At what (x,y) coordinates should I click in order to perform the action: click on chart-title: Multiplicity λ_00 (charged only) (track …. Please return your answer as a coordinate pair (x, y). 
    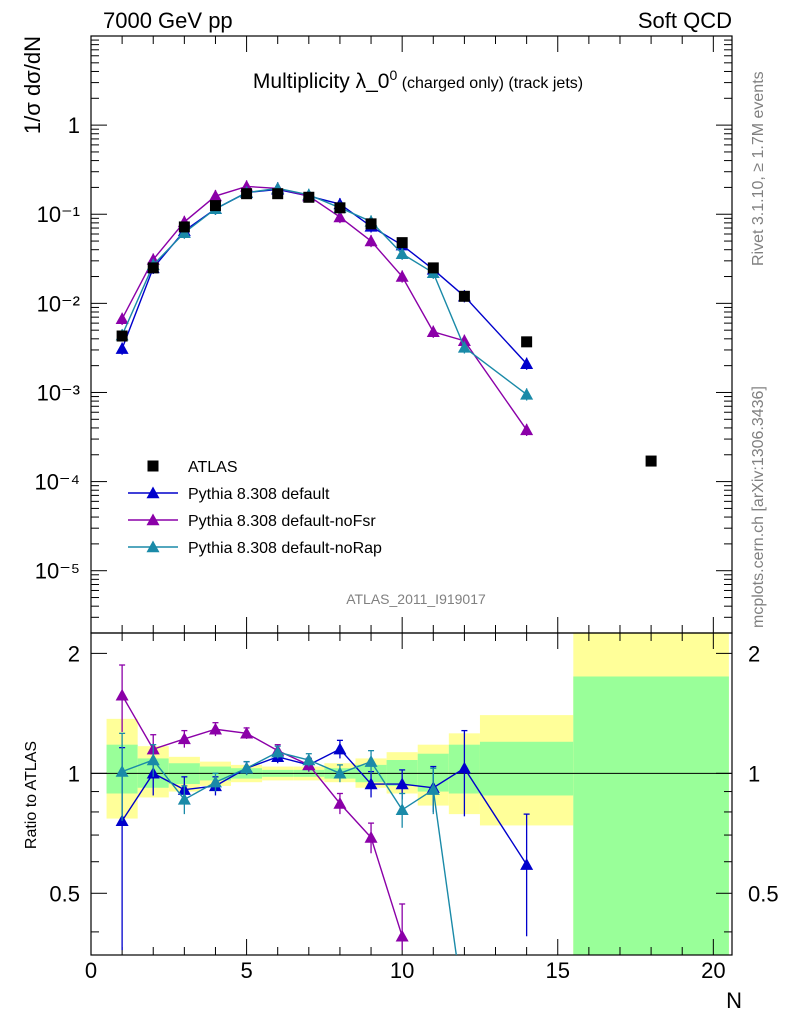
    Looking at the image, I should click on (418, 80).